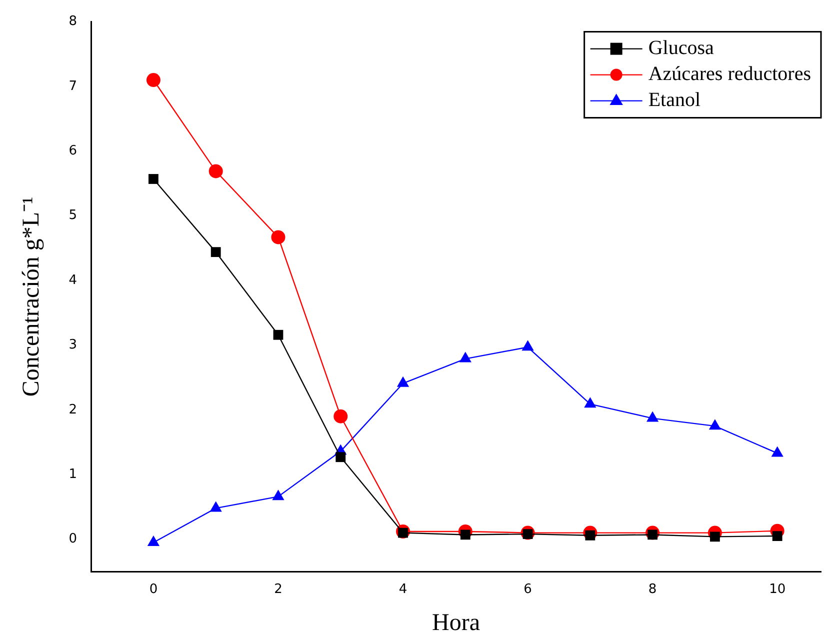 Image resolution: width=835 pixels, height=644 pixels. Describe the element at coordinates (153, 589) in the screenshot. I see `x-tick-label: 0` at that location.